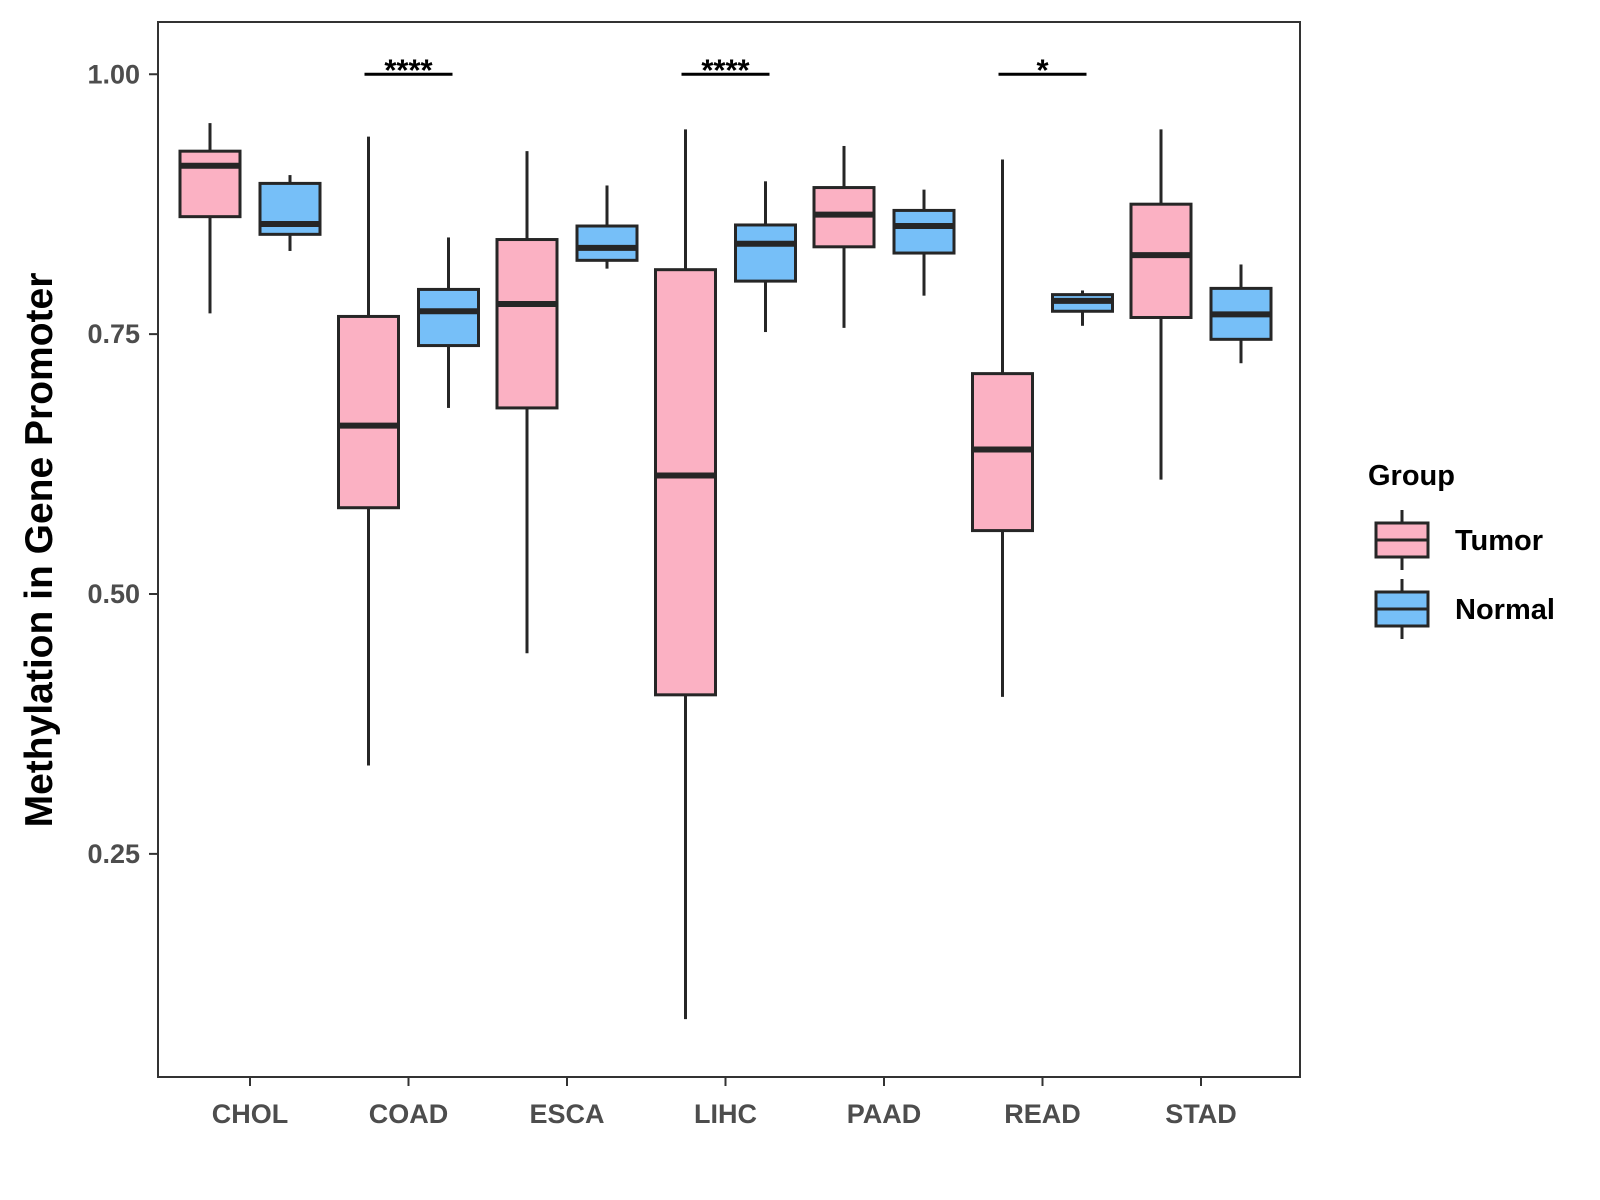 This screenshot has height=1200, width=1600. What do you see at coordinates (884, 1114) in the screenshot?
I see `x-tick-label-paad: PAAD` at bounding box center [884, 1114].